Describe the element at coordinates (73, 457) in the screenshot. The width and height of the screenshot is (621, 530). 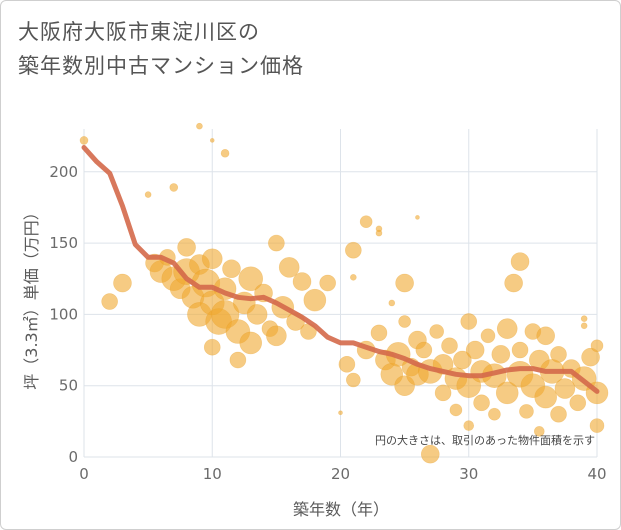
I see `y-tick-label: 0` at that location.